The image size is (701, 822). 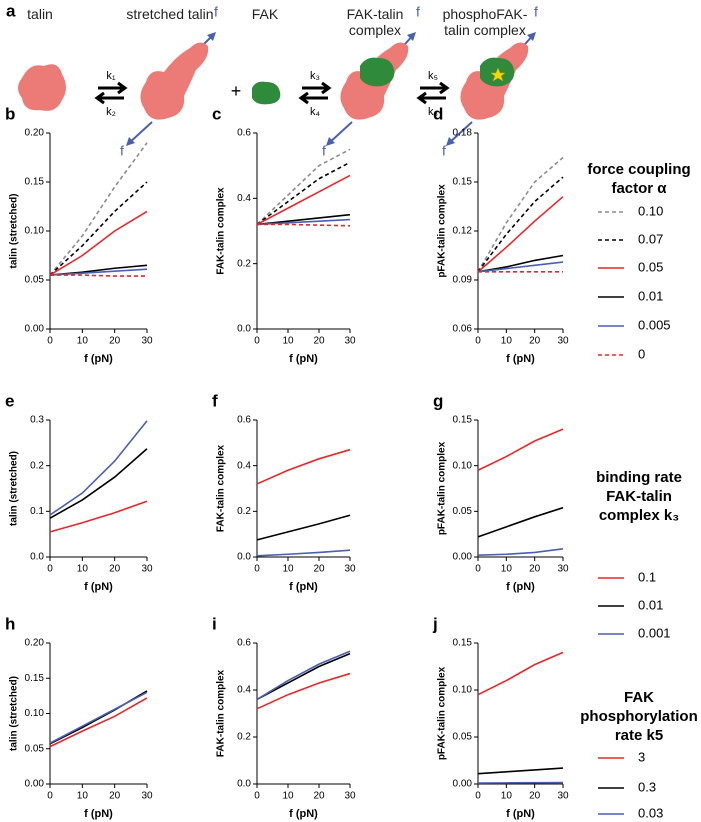 What do you see at coordinates (315, 76) in the screenshot?
I see `rate-label: k₃` at bounding box center [315, 76].